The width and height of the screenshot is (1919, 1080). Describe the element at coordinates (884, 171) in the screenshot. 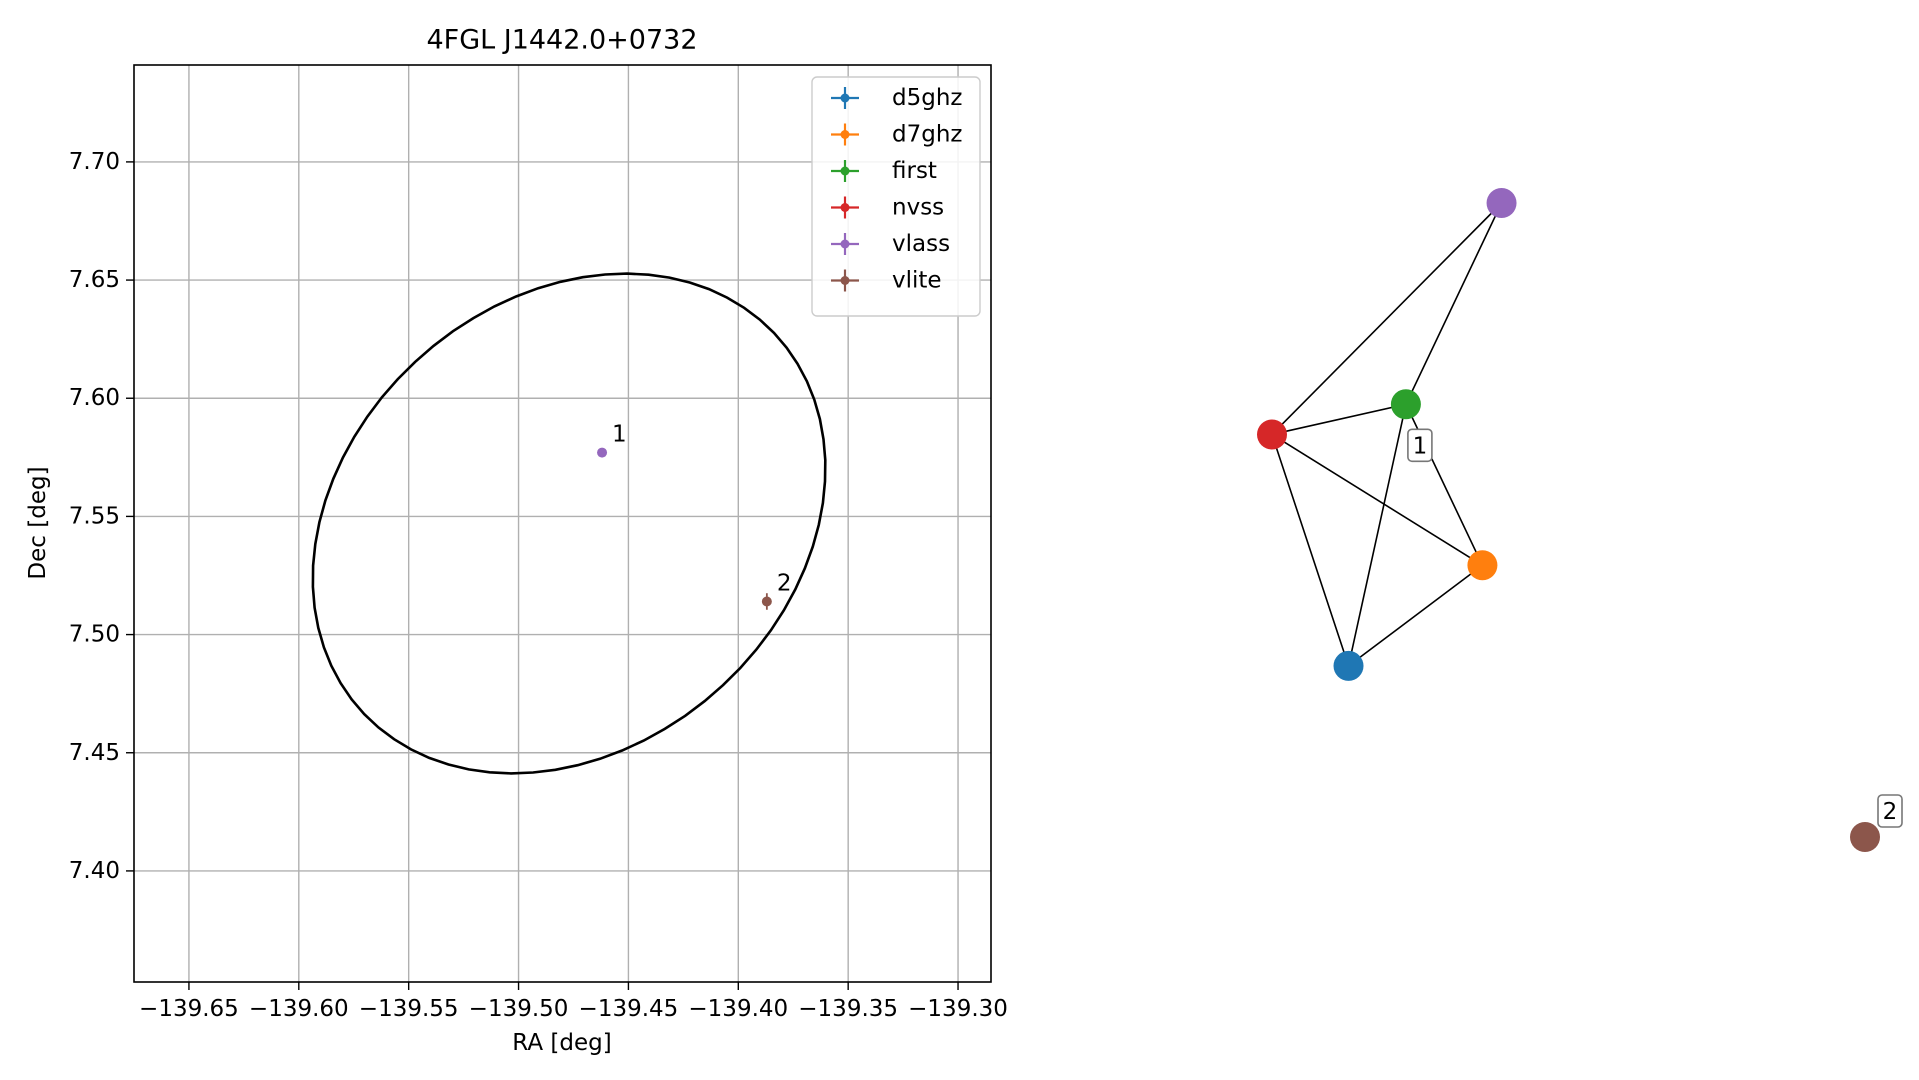

I see `legend-entry-first: first` at that location.